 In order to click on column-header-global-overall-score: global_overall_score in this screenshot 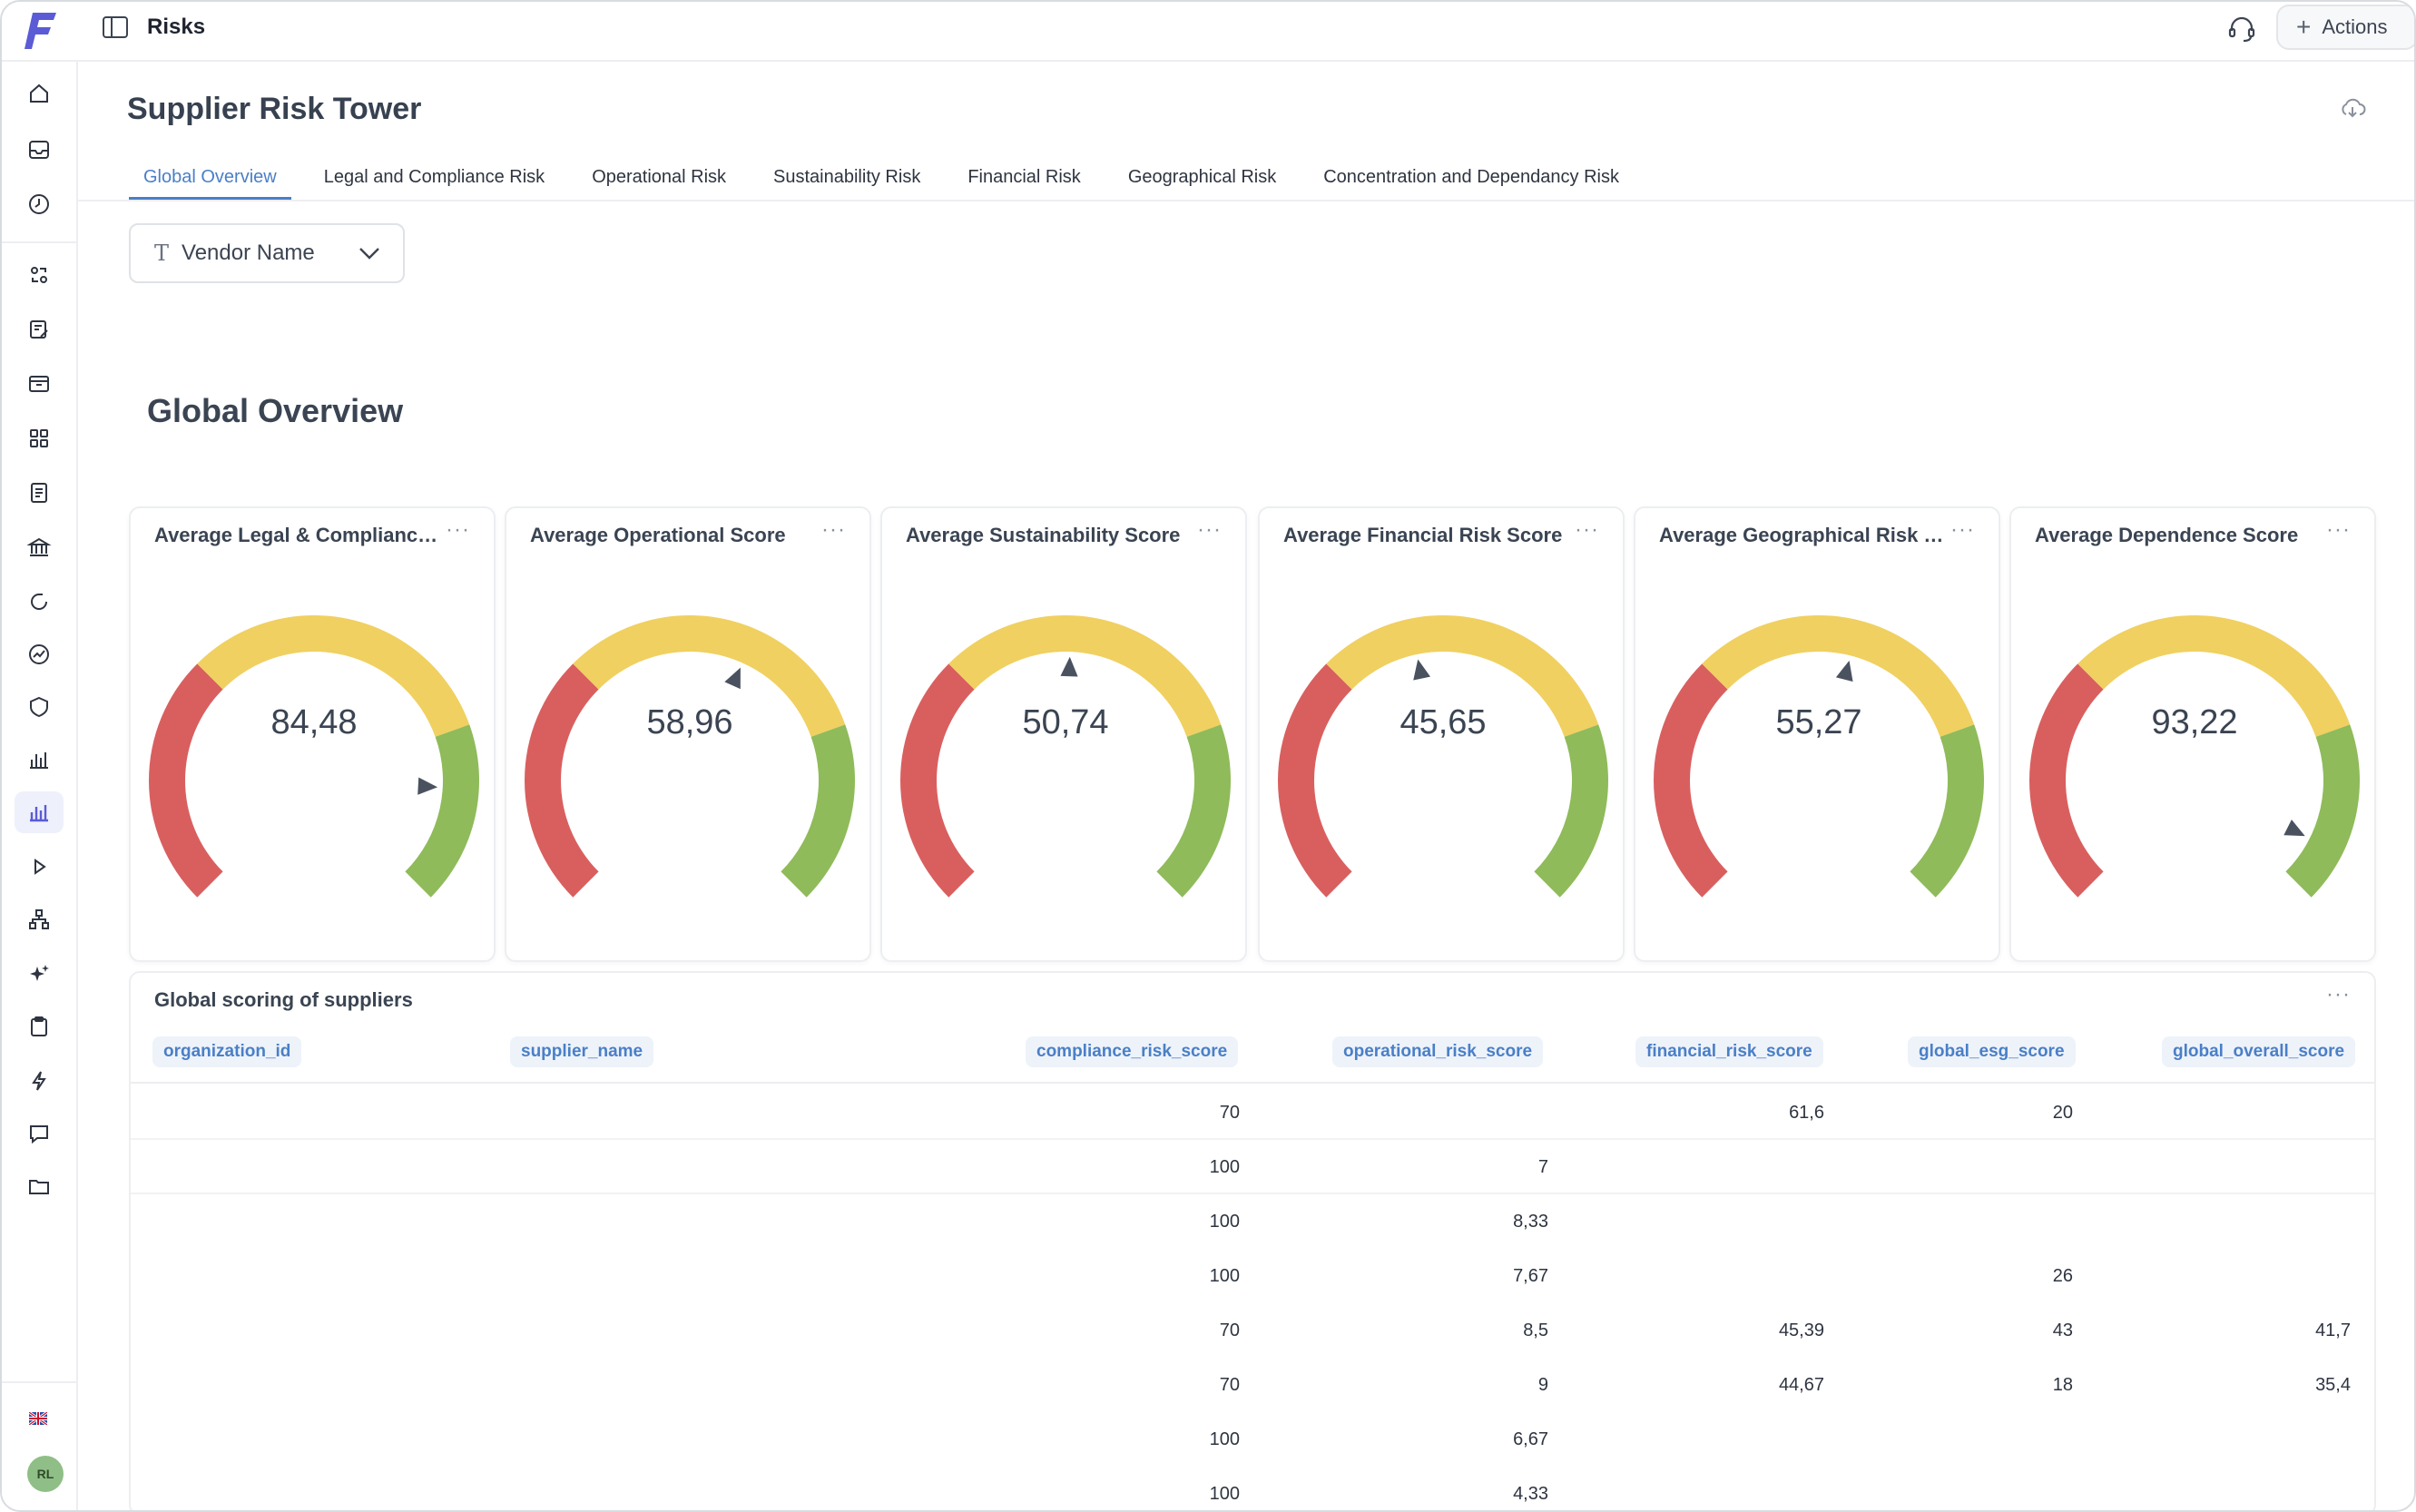, I will do `click(2259, 1051)`.